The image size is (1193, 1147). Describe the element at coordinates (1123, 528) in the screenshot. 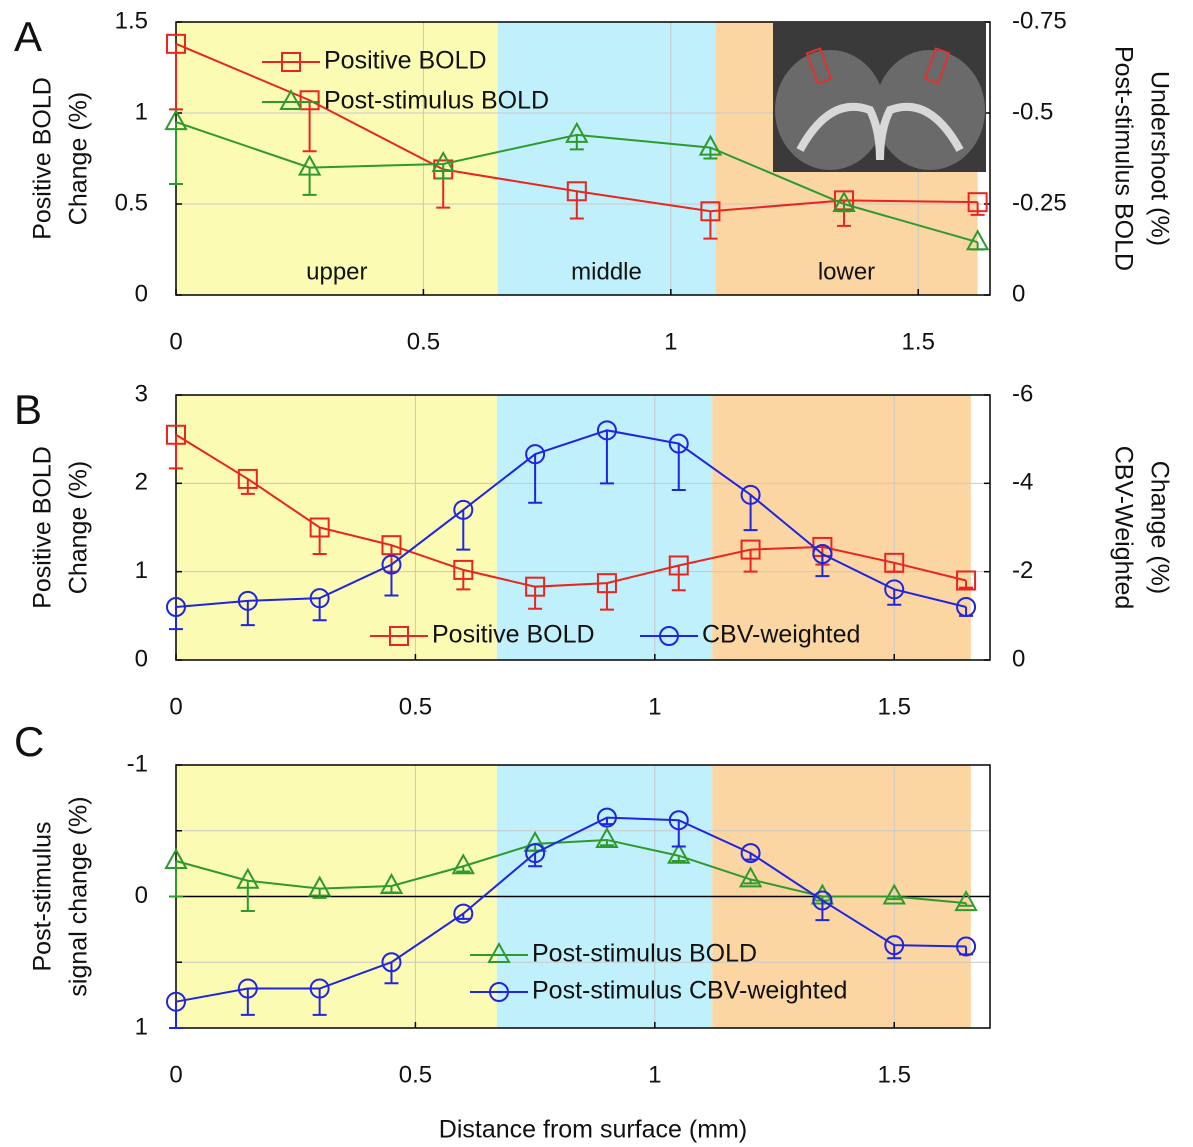

I see `y2-axis-label: CBV-Weighted` at that location.